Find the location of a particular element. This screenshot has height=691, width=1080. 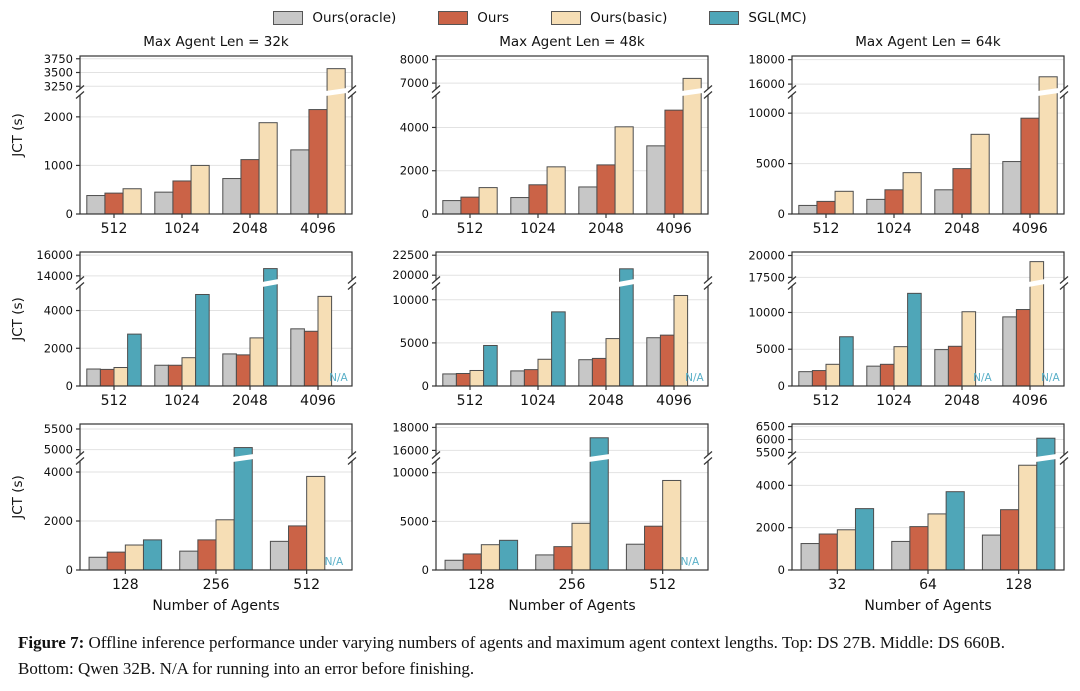

legend-item: Ours is located at coordinates (473, 18).